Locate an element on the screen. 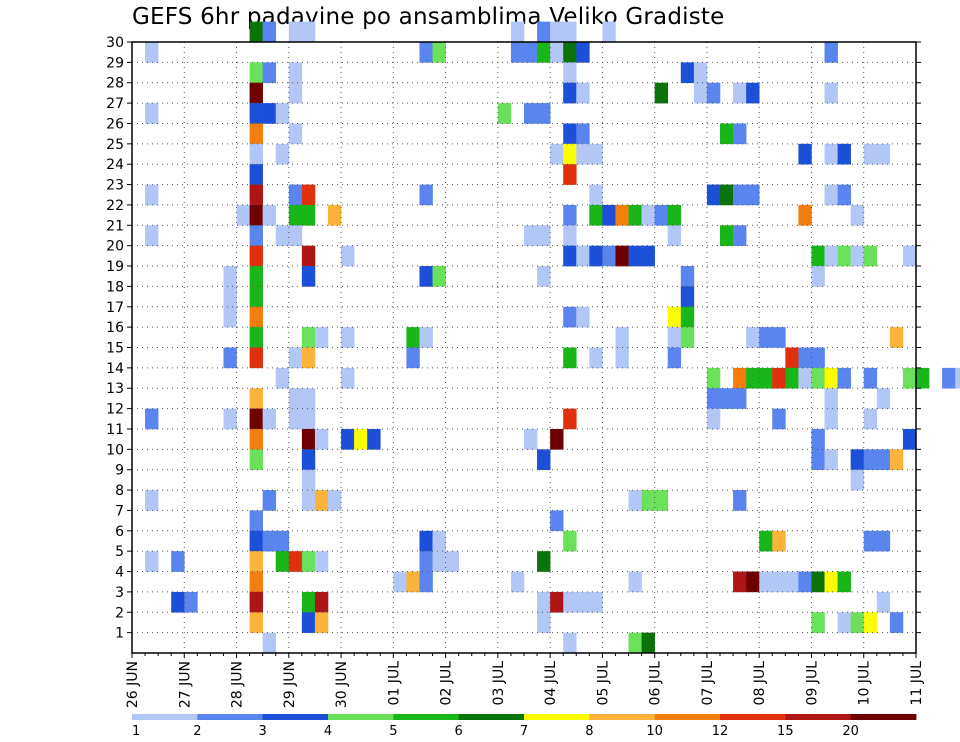  x-tick-label: 07 JUL is located at coordinates (708, 683).